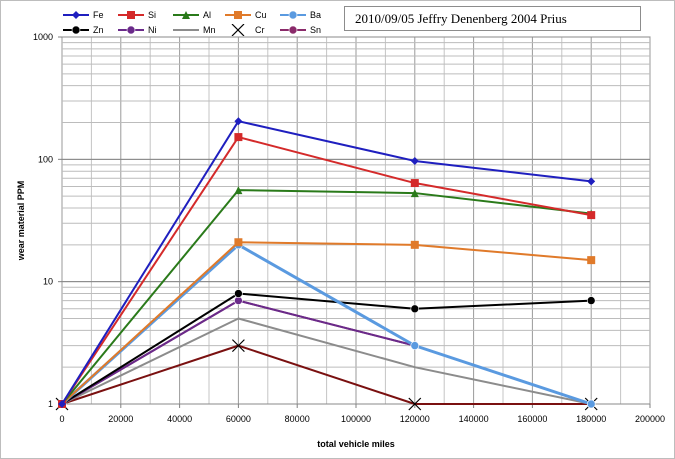 The width and height of the screenshot is (675, 459). What do you see at coordinates (326, 374) in the screenshot?
I see `series-line-cr` at bounding box center [326, 374].